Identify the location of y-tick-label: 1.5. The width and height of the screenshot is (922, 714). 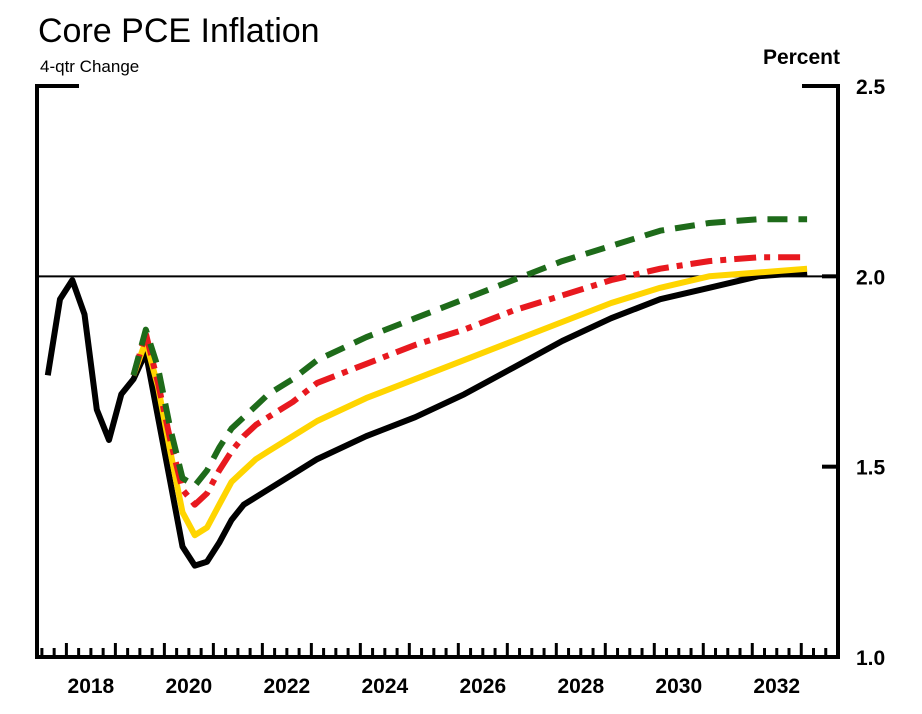
(871, 468).